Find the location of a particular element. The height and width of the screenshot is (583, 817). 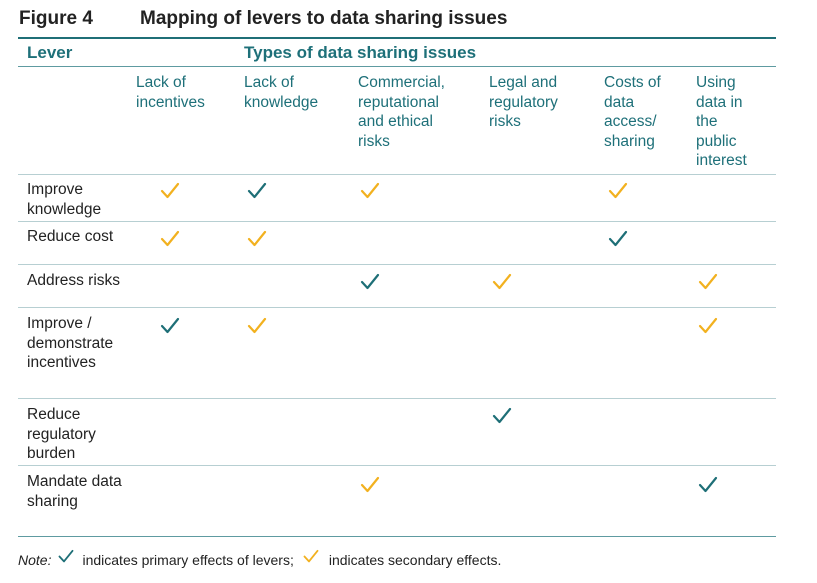

row-label-reduce-cost: Reduce cost is located at coordinates (70, 236).